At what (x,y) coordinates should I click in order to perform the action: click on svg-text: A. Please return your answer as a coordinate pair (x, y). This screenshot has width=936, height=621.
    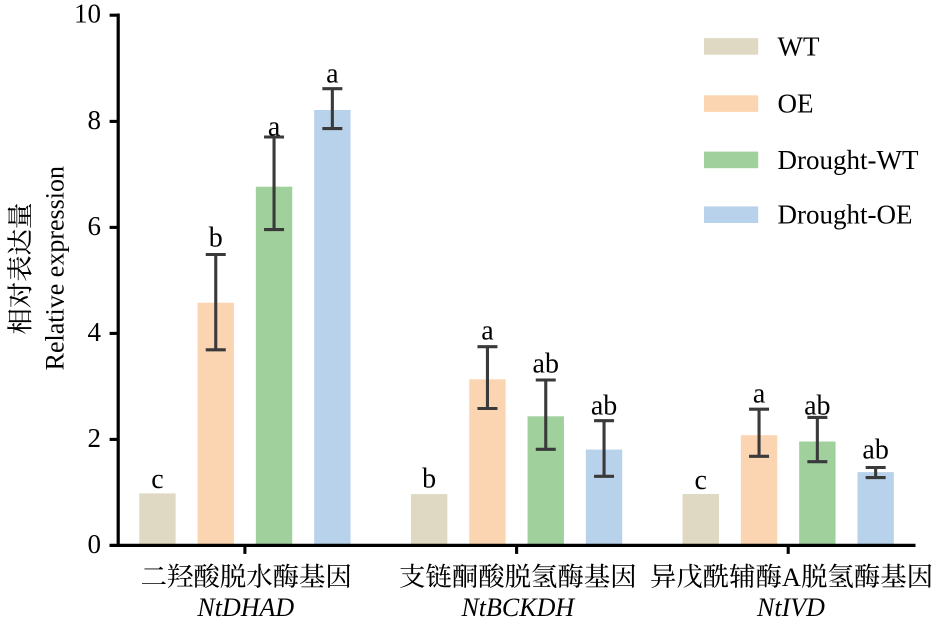
    Looking at the image, I should click on (791, 577).